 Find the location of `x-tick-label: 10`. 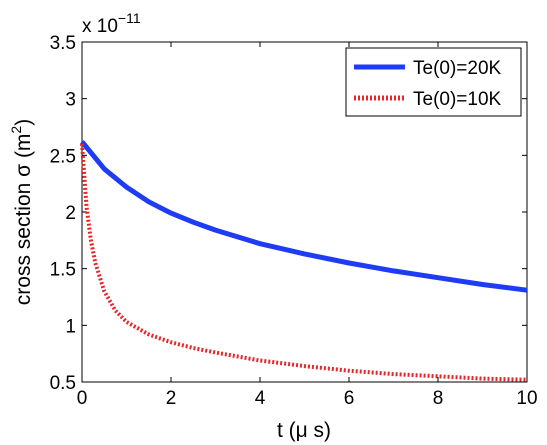

x-tick-label: 10 is located at coordinates (526, 398).